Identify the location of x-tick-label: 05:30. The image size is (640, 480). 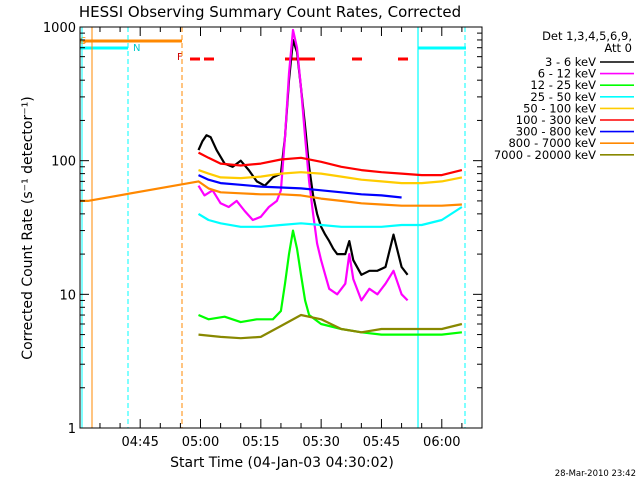
(320, 442).